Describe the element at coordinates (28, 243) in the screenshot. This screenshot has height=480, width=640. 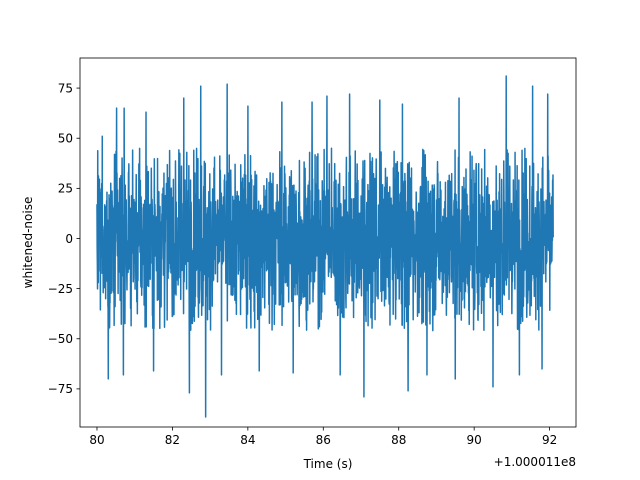
I see `y-axis-label: whitened-noise` at that location.